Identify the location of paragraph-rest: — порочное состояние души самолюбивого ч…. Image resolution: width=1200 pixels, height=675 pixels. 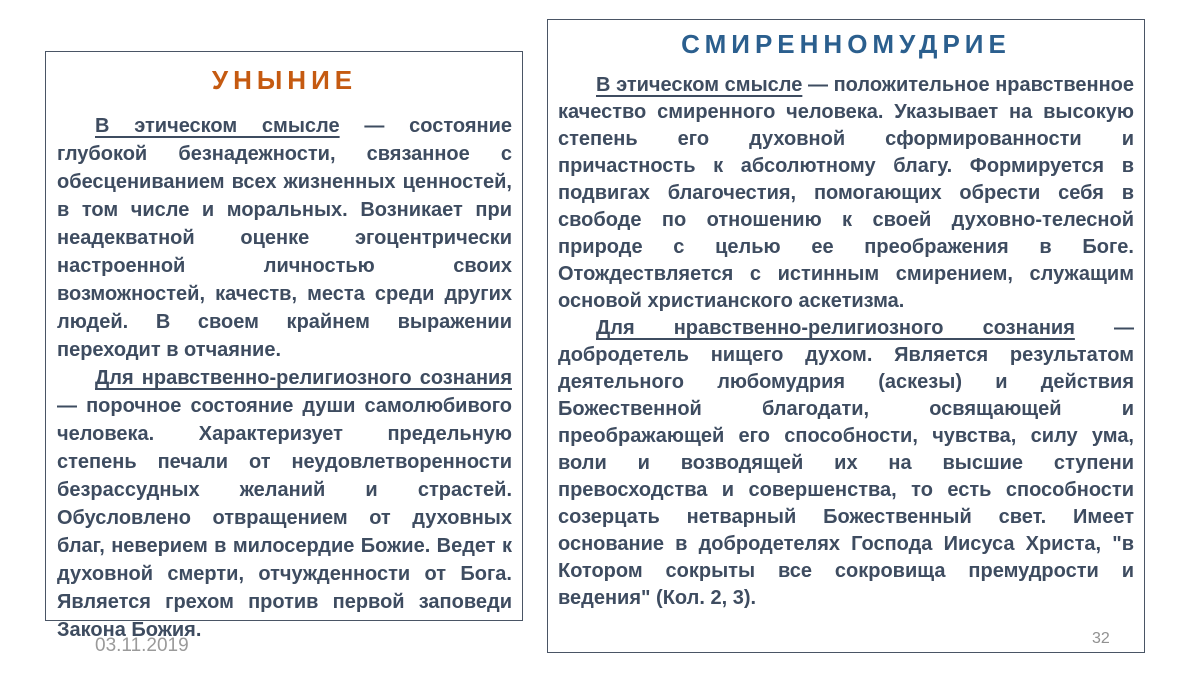
(284, 518).